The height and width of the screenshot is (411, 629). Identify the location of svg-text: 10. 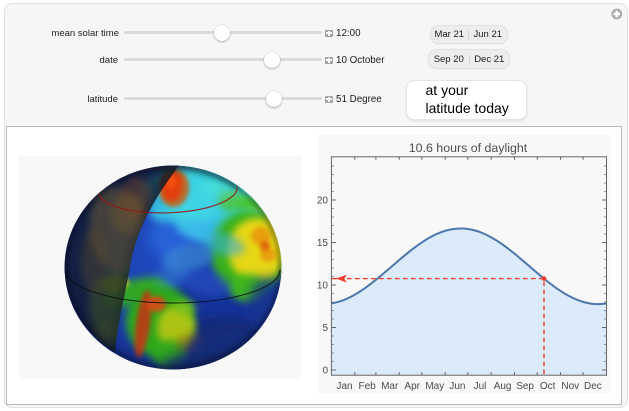
(323, 285).